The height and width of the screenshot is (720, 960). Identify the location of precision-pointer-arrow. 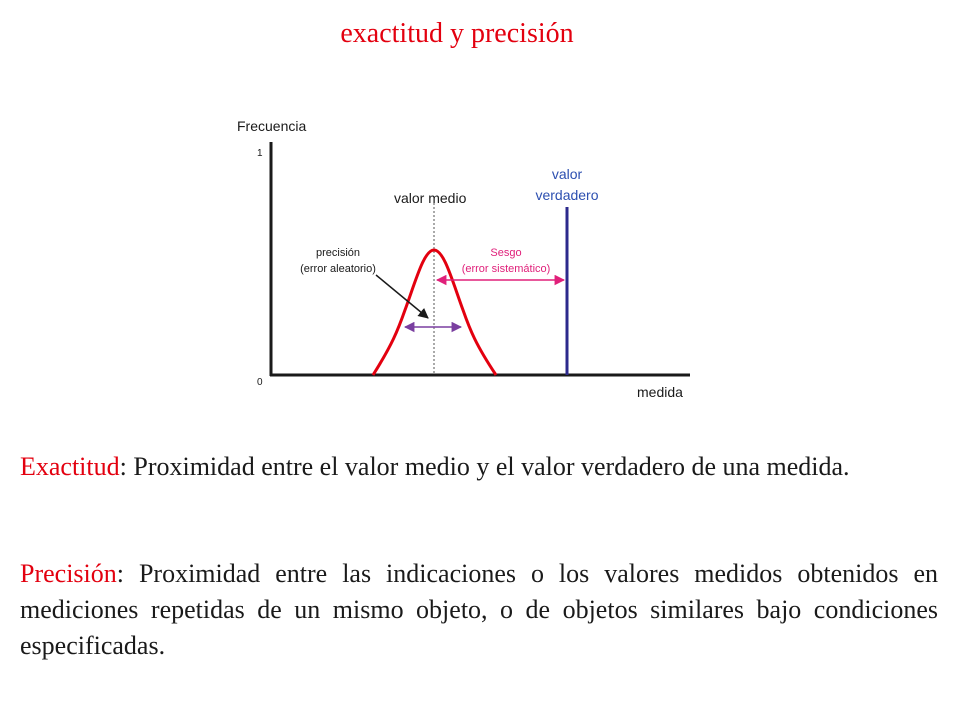
(402, 296).